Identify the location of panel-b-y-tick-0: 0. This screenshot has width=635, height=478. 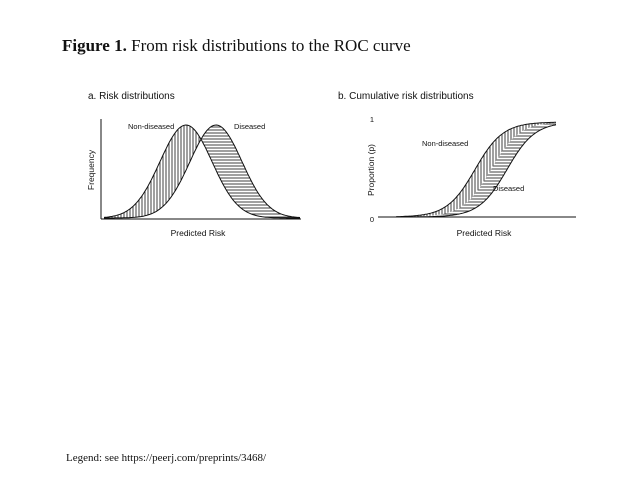
(372, 219).